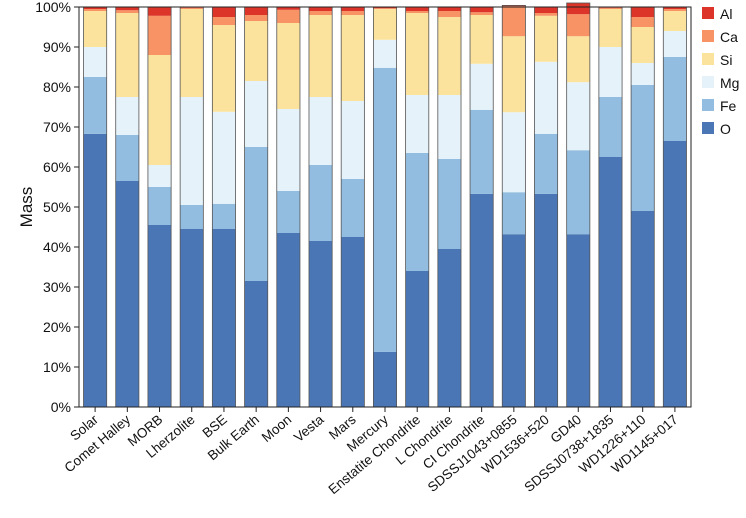 Image resolution: width=746 pixels, height=518 pixels. I want to click on legend-label-al: Al, so click(726, 14).